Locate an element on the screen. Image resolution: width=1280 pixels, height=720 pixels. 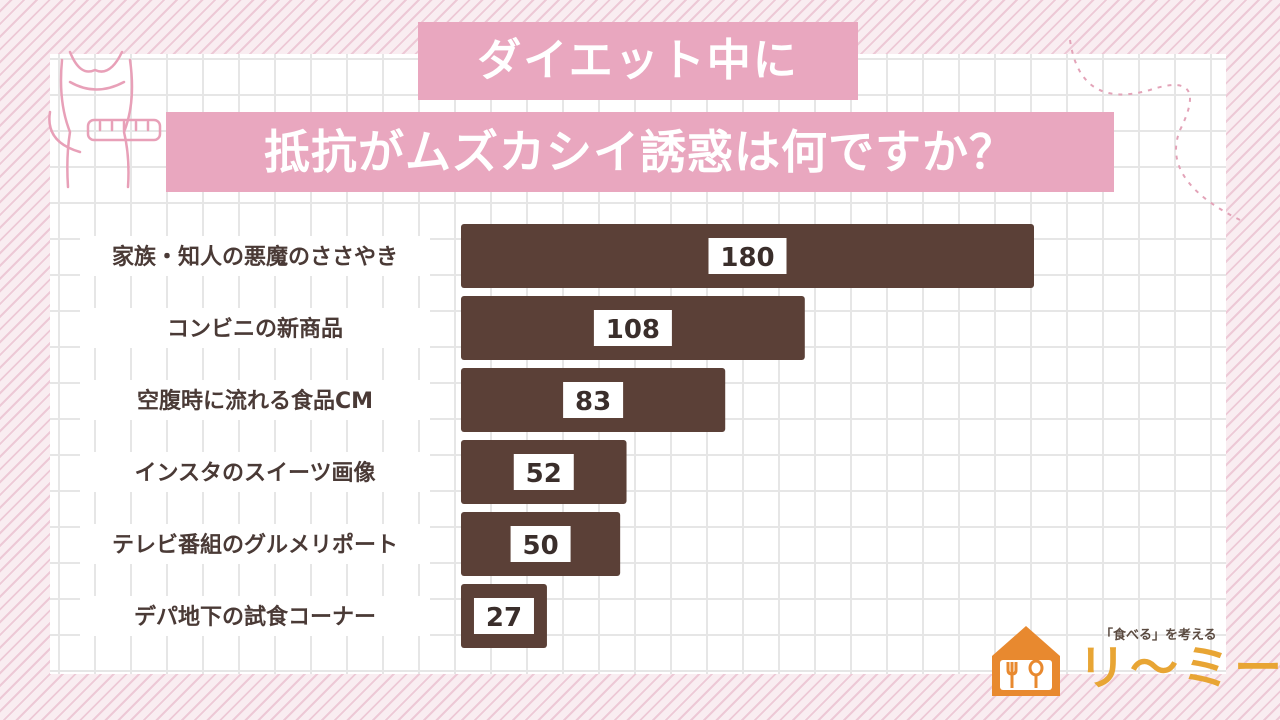
category-label: 家族・知人の悪魔のささやき is located at coordinates (255, 257).